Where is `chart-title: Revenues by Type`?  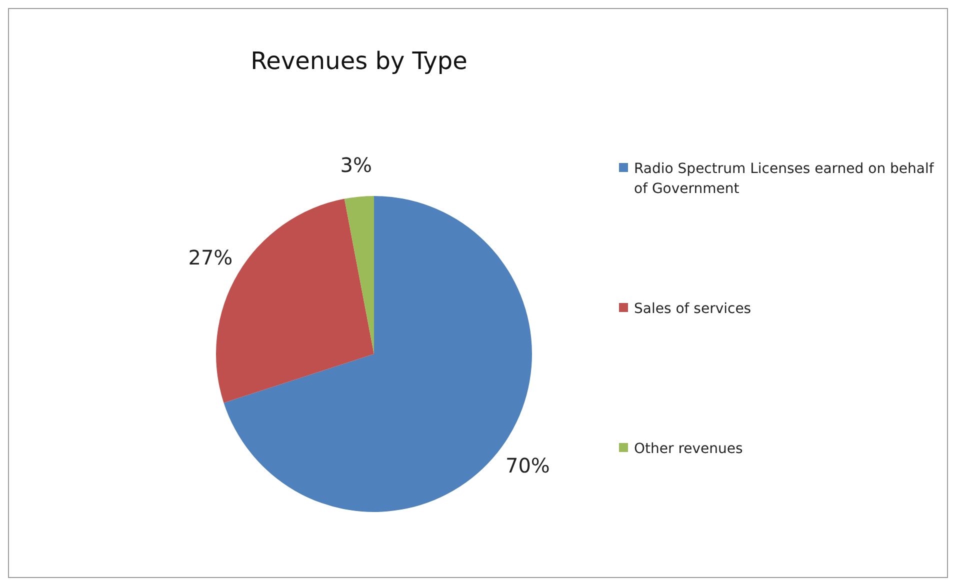
chart-title: Revenues by Type is located at coordinates (359, 61).